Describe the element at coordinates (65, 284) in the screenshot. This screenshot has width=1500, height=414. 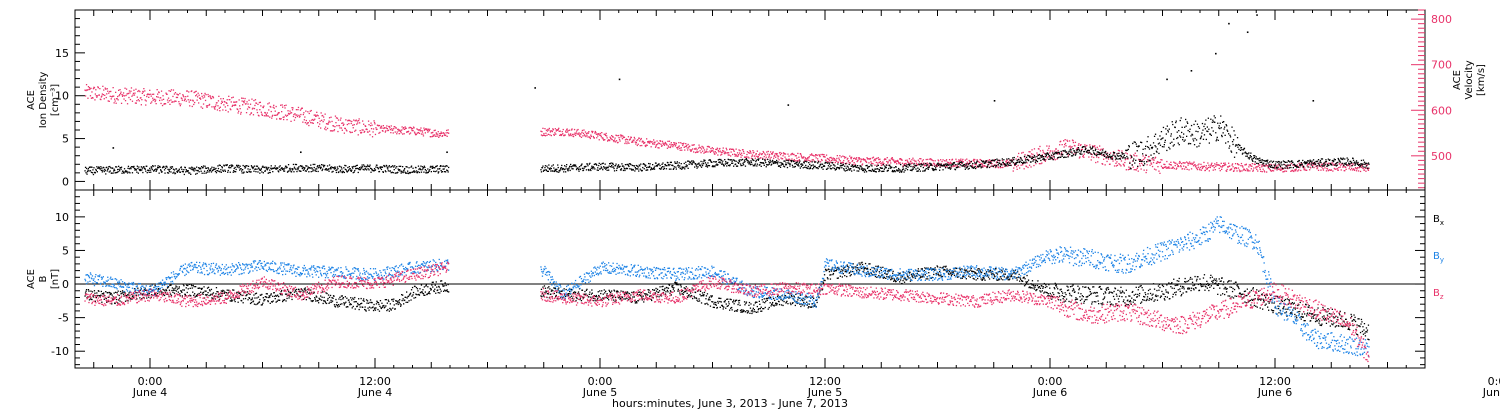
I see `bottom-ytick-label: 0` at that location.